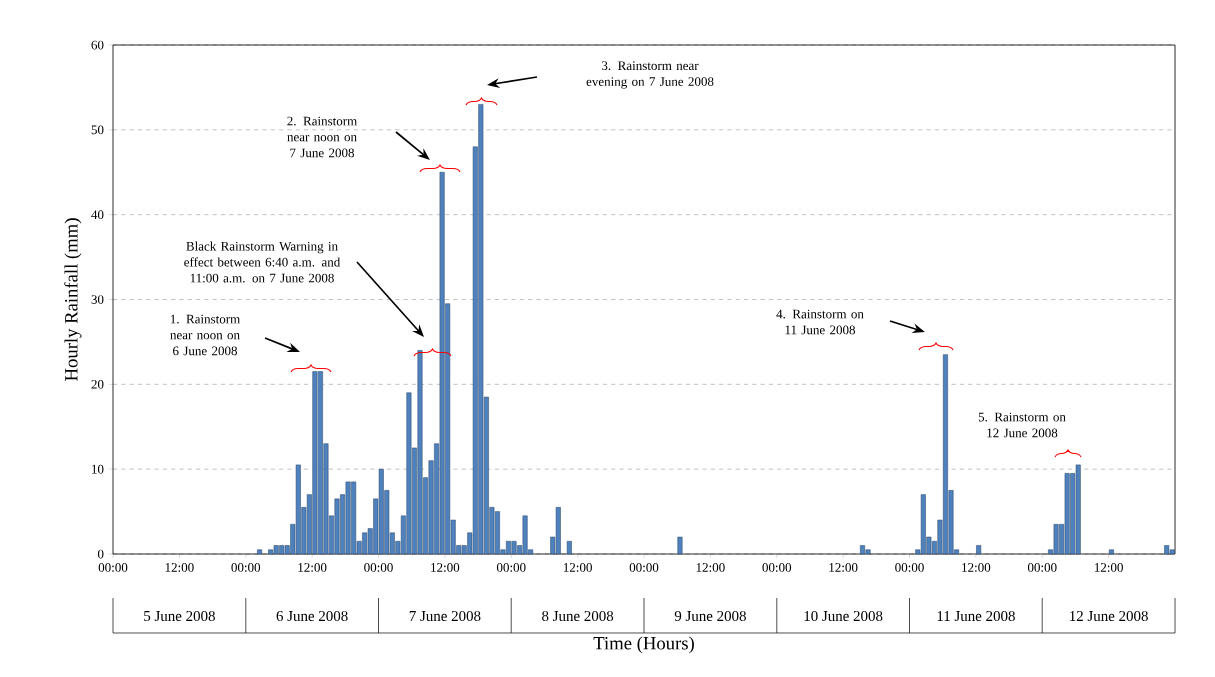 The width and height of the screenshot is (1215, 677). I want to click on y-tick-label: 10, so click(98, 469).